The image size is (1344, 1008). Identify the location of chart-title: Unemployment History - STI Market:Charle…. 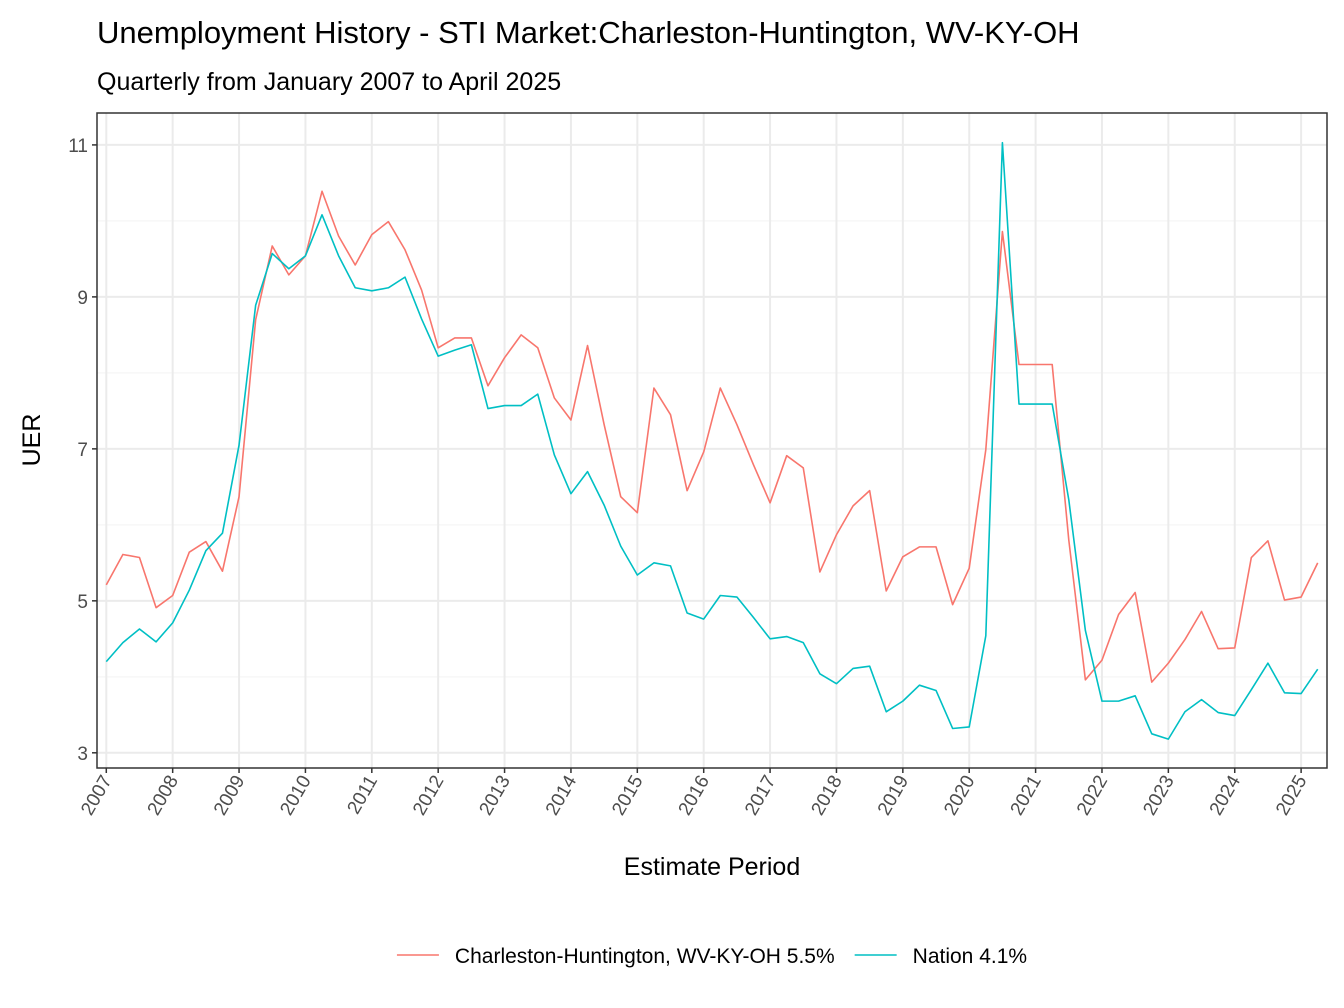
(588, 32).